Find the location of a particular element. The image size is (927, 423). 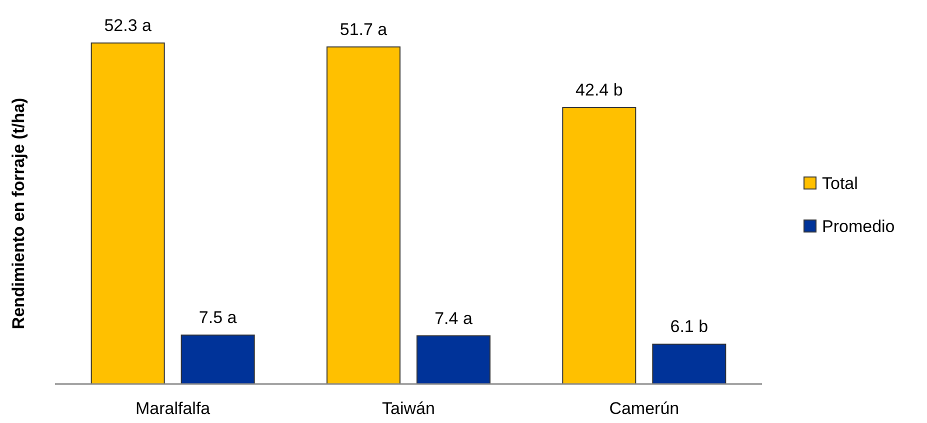

data-label: 7.4 a is located at coordinates (453, 318).